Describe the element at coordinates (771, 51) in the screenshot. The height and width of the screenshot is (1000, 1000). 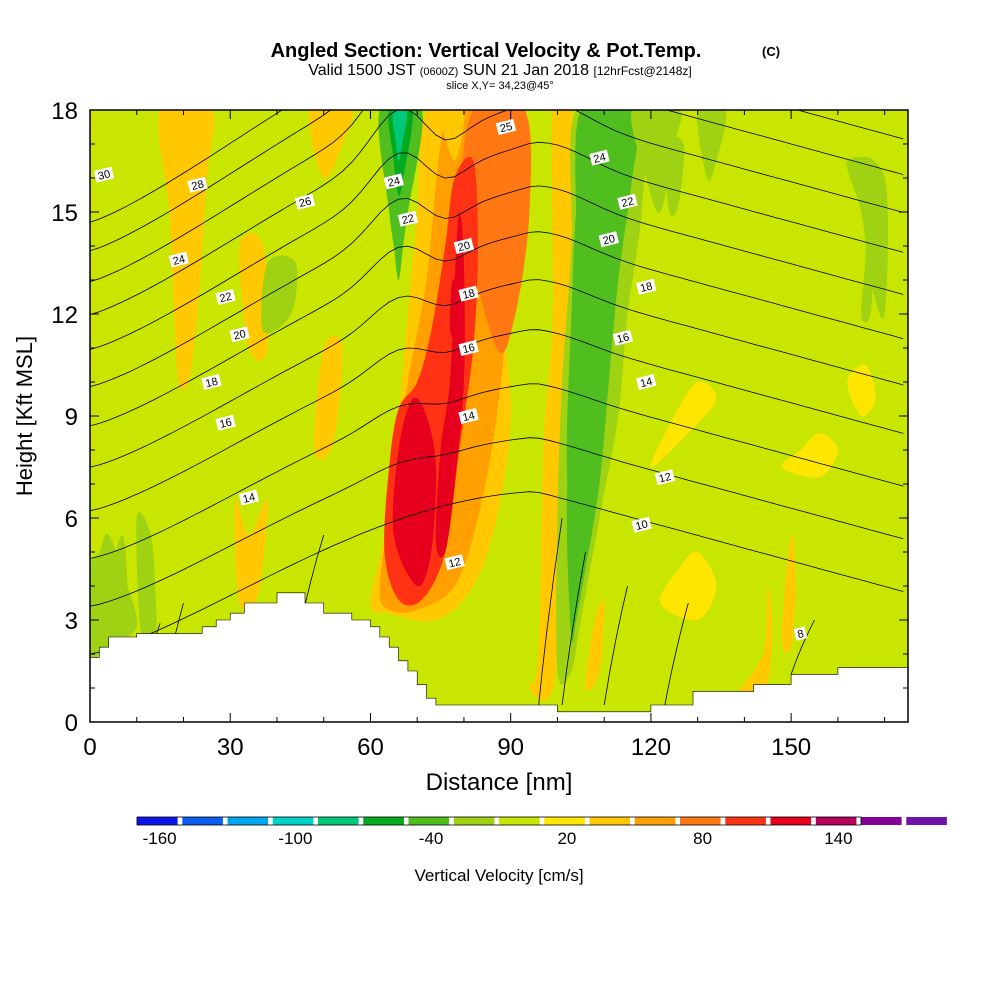
I see `chart-title-units: (C)` at that location.